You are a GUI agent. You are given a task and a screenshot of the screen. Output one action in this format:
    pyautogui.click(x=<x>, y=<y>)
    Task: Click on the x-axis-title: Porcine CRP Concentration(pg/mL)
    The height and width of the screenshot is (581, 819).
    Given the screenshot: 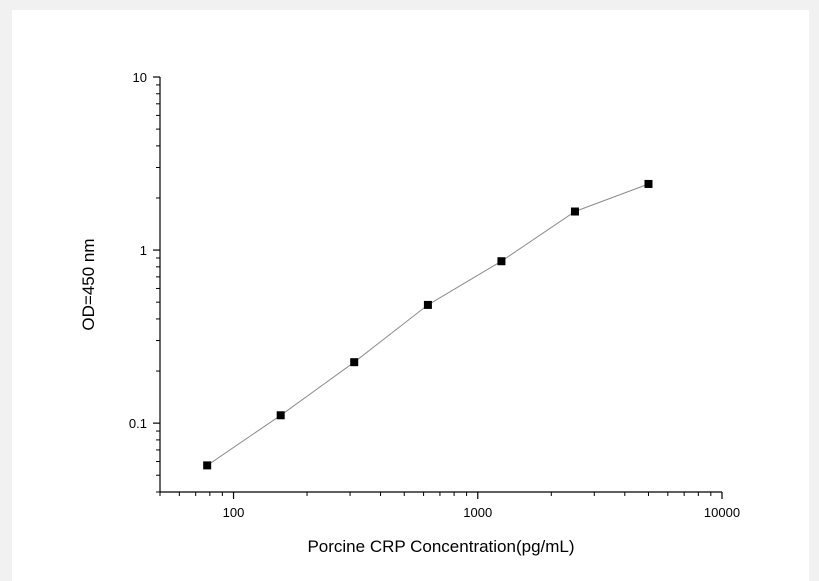 What is the action you would take?
    pyautogui.click(x=440, y=546)
    